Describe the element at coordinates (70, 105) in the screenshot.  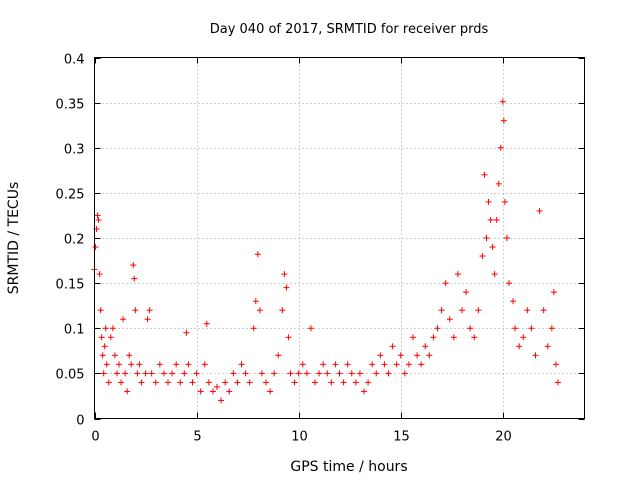
I see `y-tick-label: 0.35` at that location.